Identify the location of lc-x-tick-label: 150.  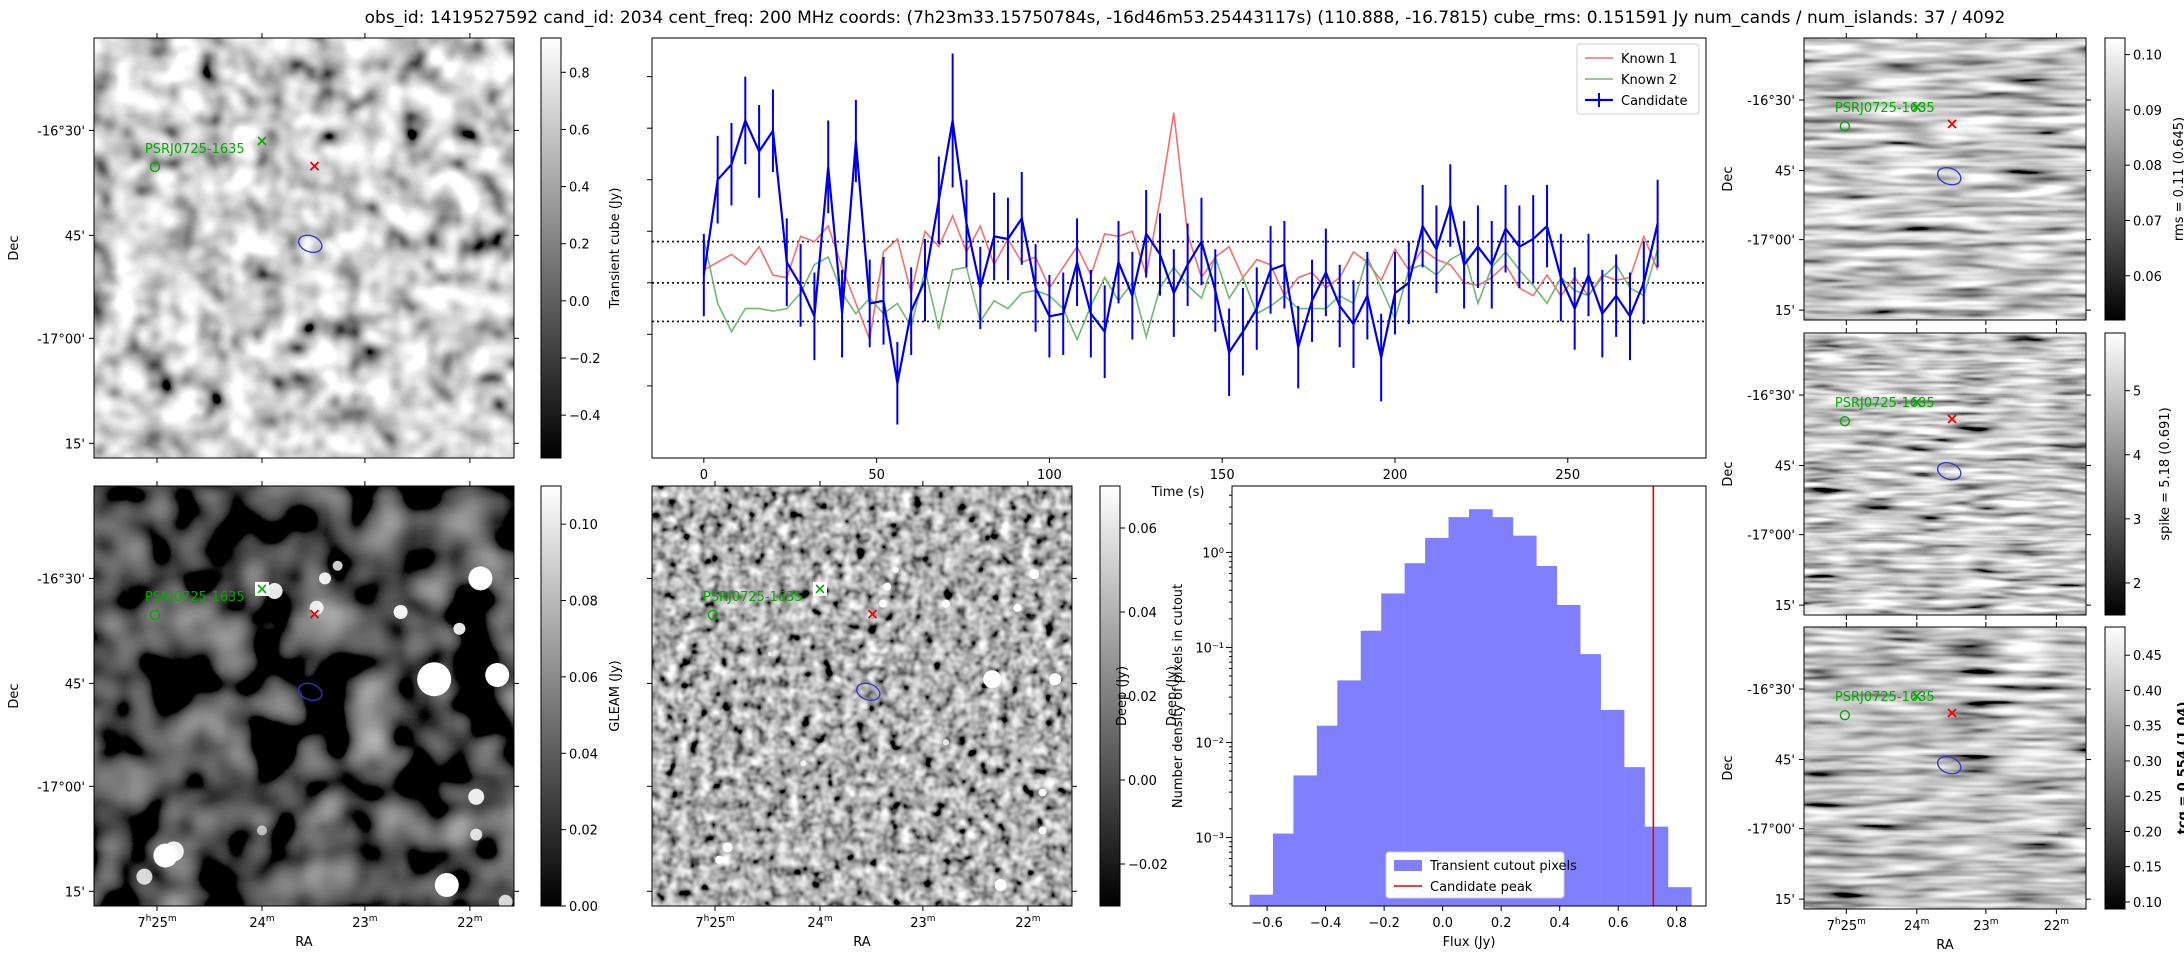
(1222, 475).